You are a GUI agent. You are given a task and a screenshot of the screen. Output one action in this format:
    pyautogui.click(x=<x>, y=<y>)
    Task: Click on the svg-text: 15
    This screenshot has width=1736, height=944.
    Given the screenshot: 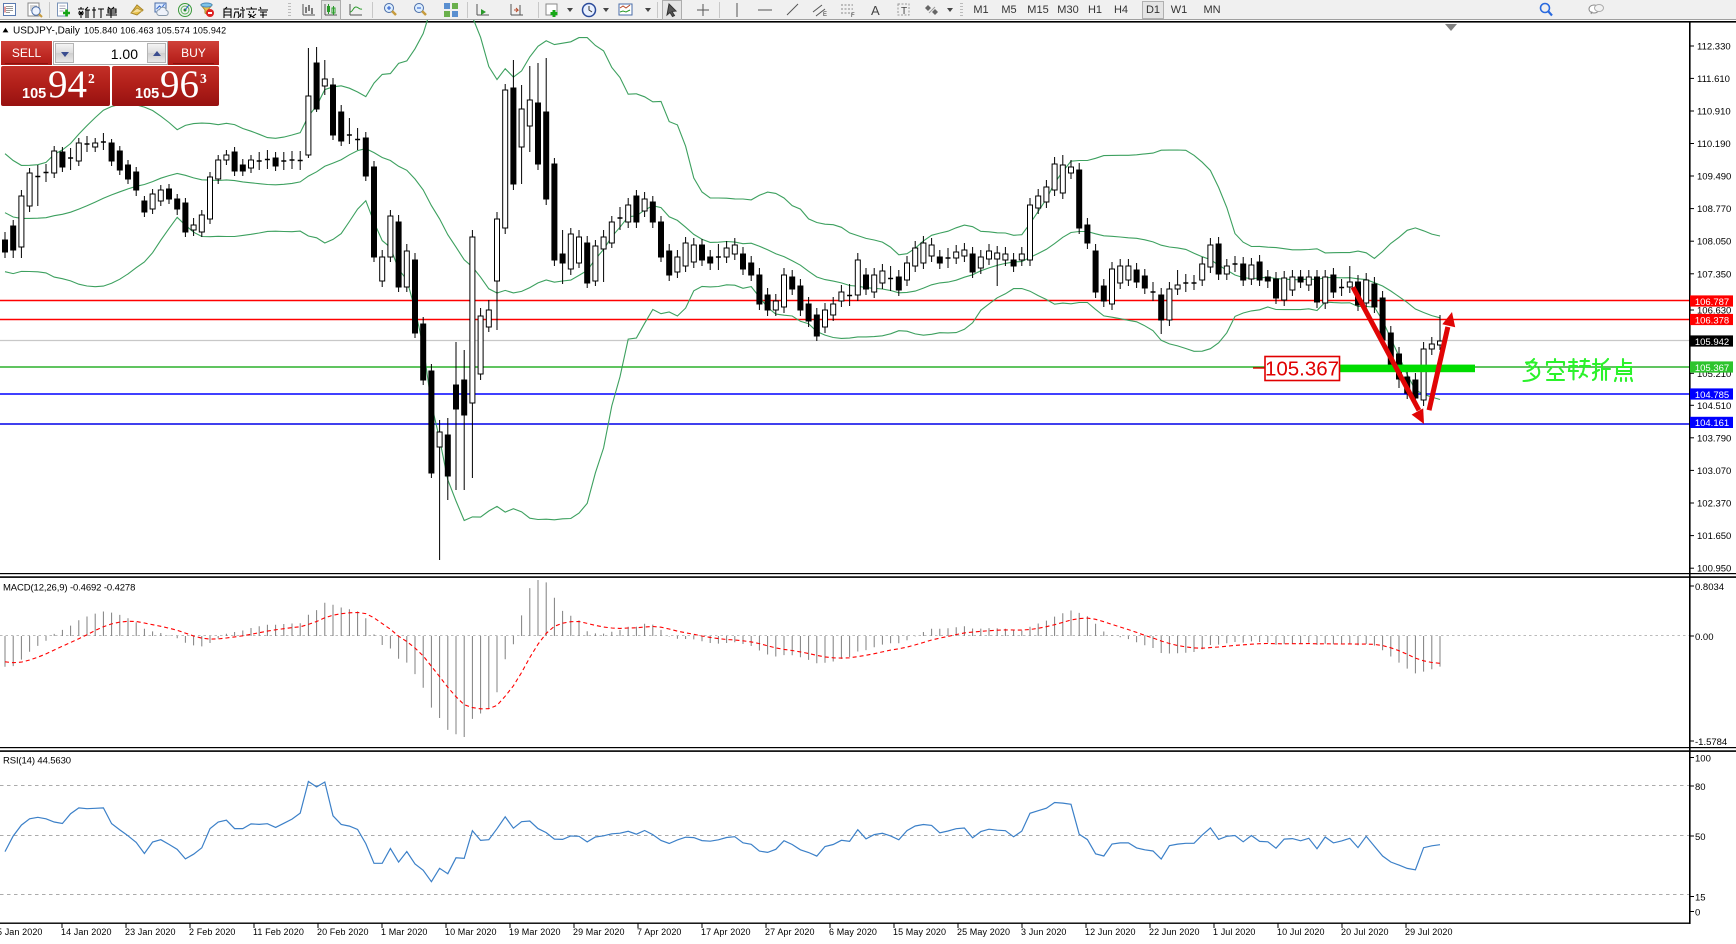 What is the action you would take?
    pyautogui.click(x=1700, y=897)
    